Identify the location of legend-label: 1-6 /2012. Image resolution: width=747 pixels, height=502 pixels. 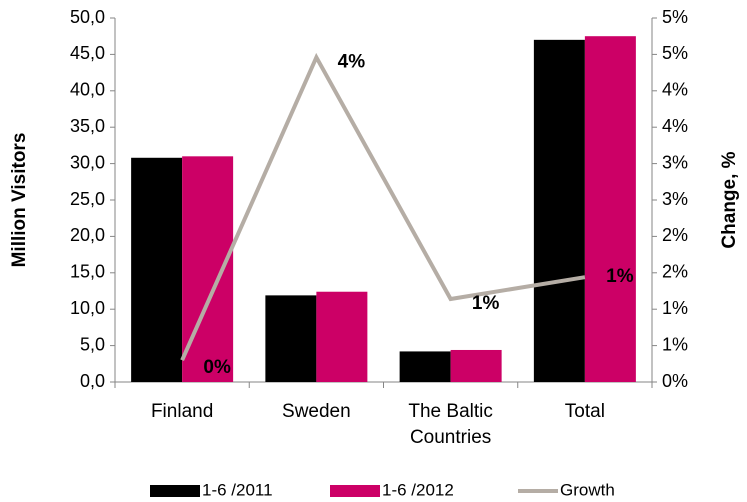
(418, 489).